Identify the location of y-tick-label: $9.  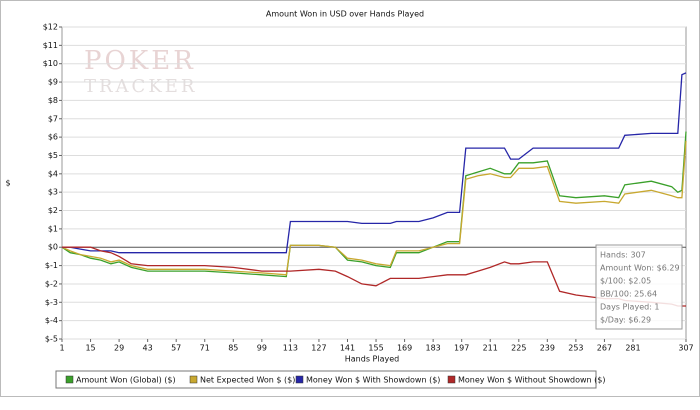
(53, 82).